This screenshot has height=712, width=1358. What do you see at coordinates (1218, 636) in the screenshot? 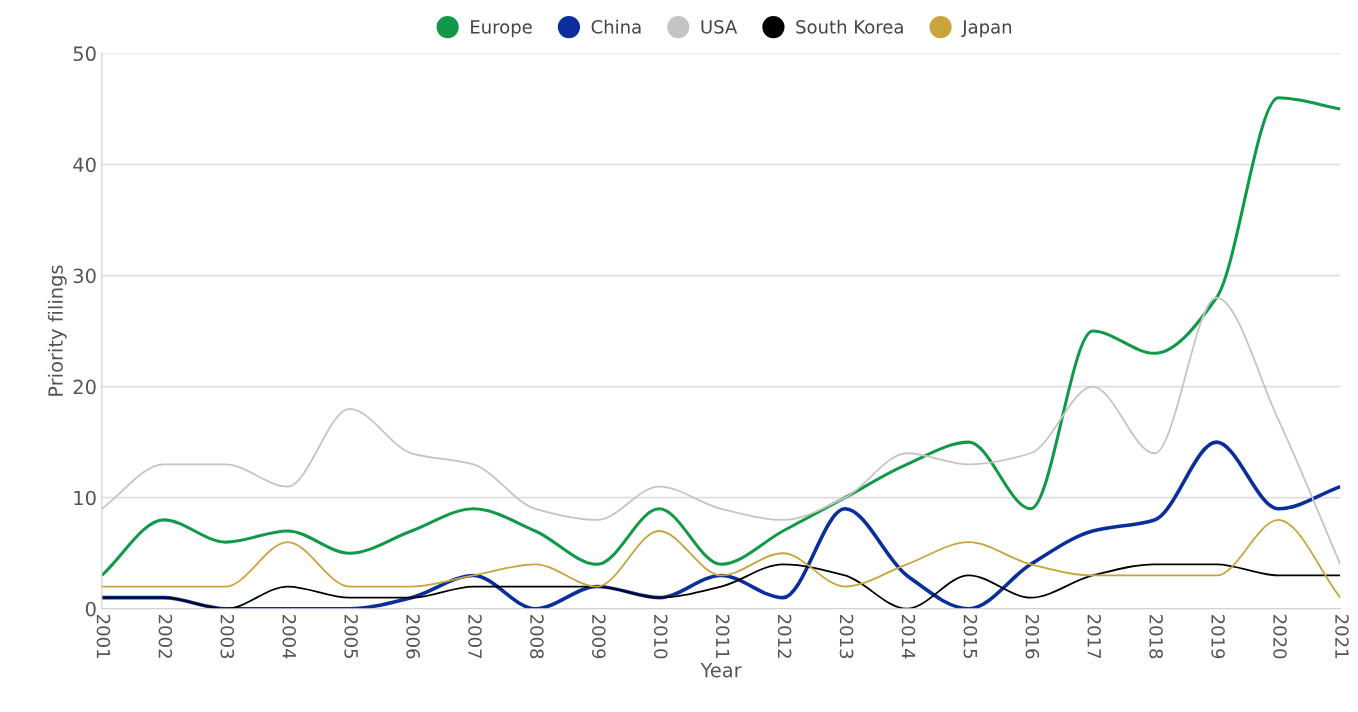
I see `x-tick-label: 2019` at bounding box center [1218, 636].